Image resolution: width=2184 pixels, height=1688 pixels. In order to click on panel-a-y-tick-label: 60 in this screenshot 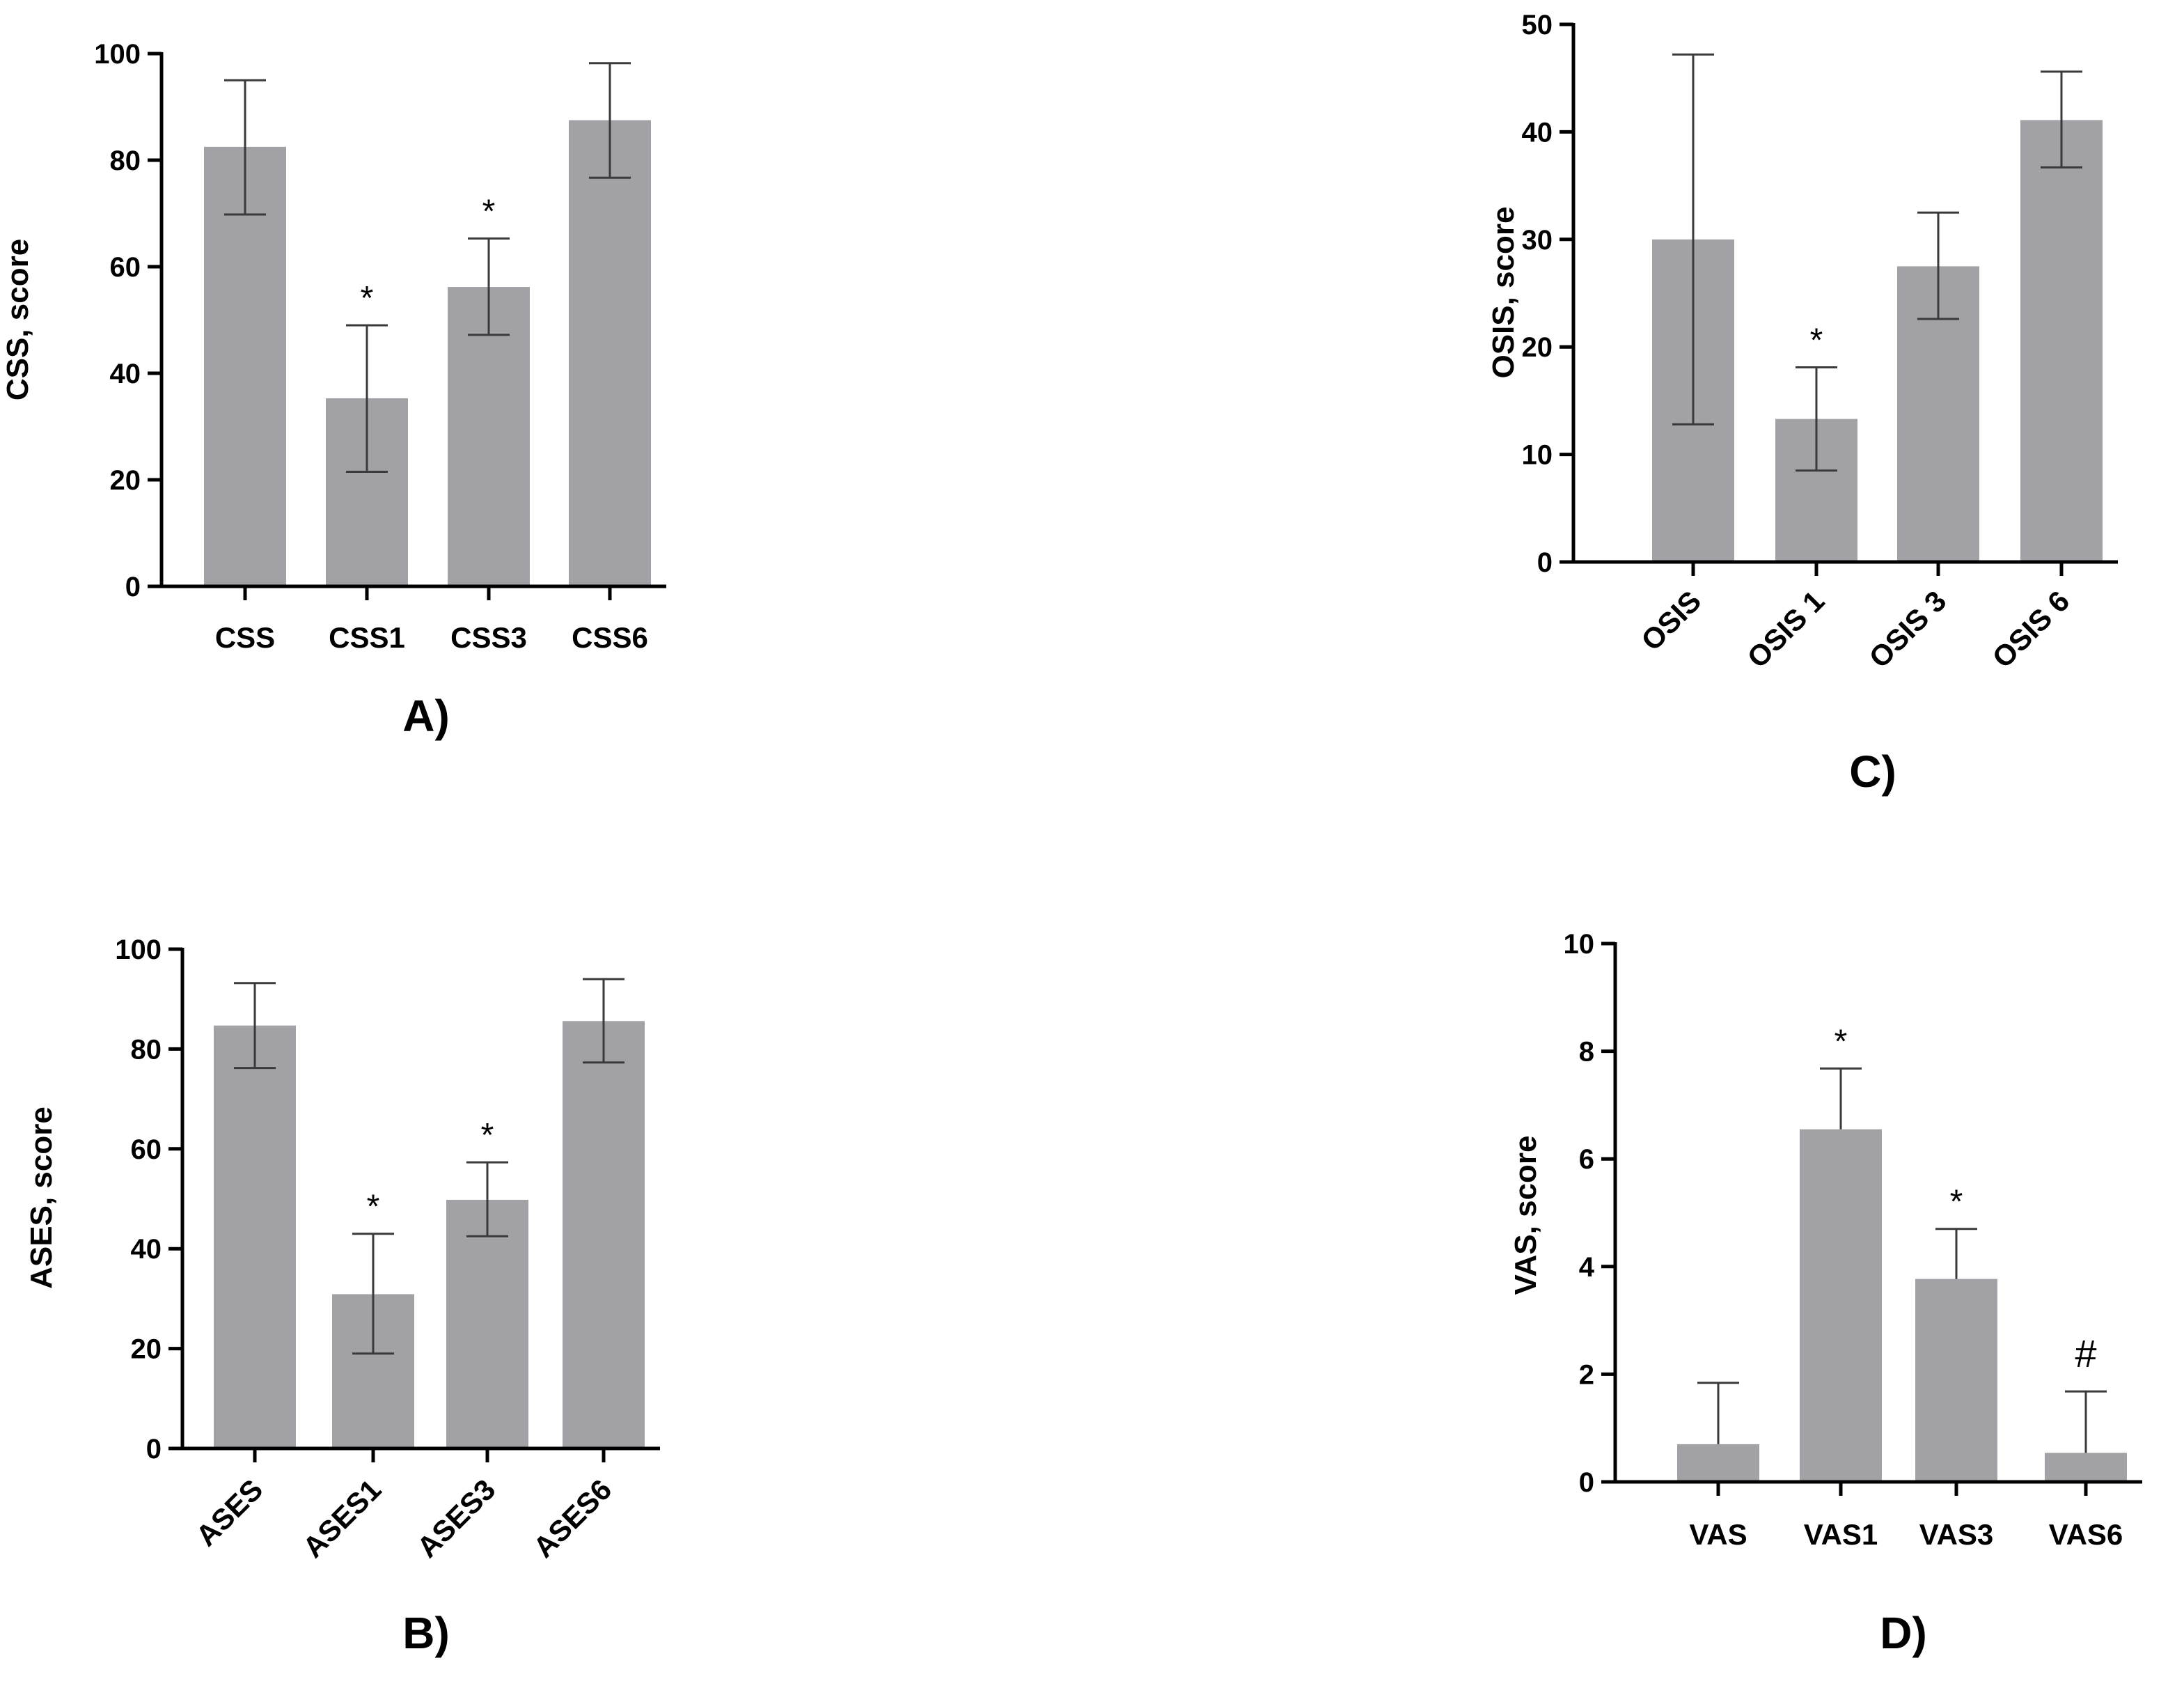, I will do `click(125, 267)`.